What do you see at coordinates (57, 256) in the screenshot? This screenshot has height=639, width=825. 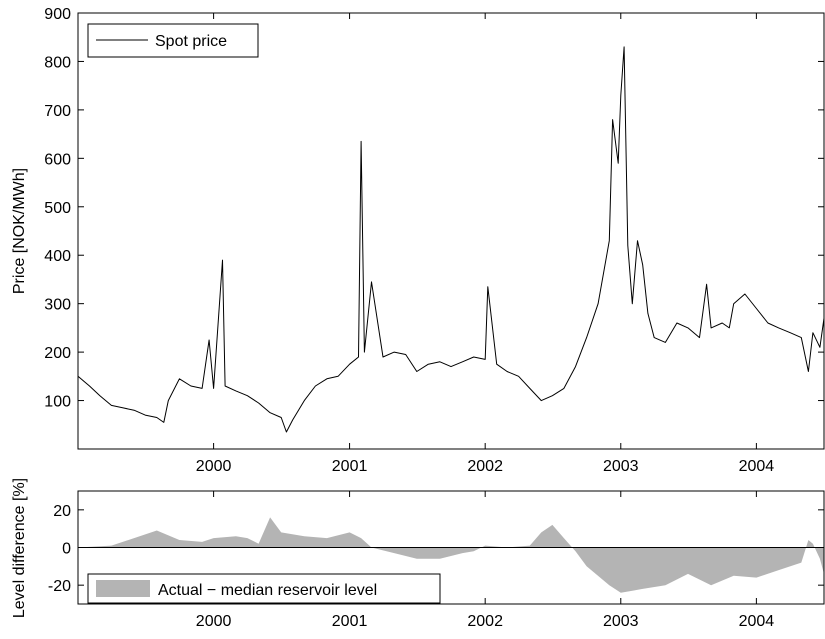 I see `price-ytick-label: 400` at bounding box center [57, 256].